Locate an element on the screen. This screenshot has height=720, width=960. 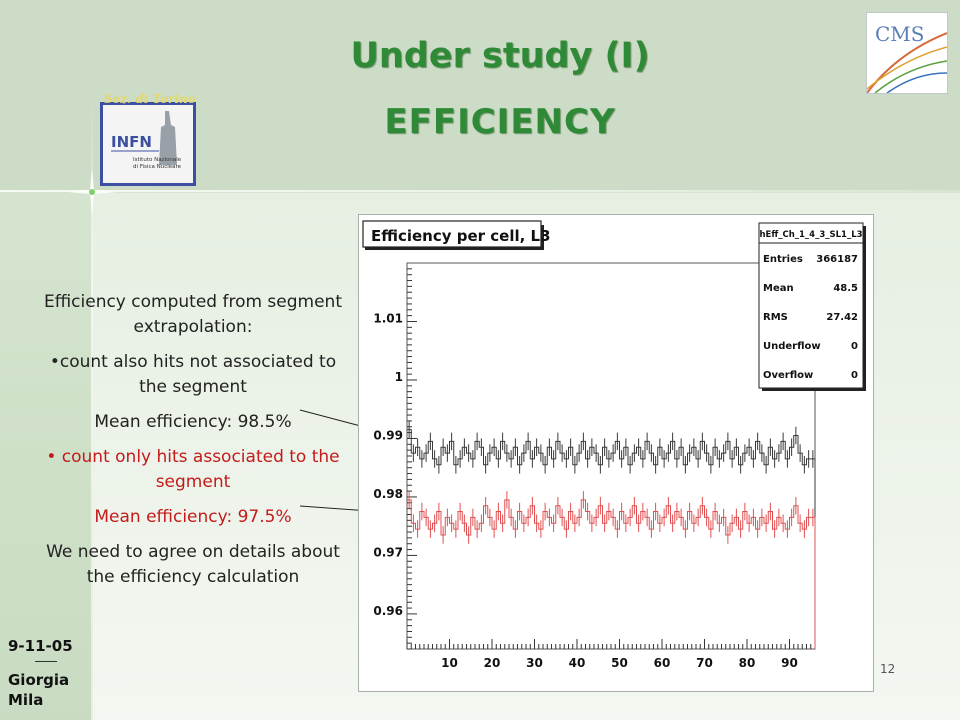
chart-title: Efficiency per cell, L3 is located at coordinates (461, 236).